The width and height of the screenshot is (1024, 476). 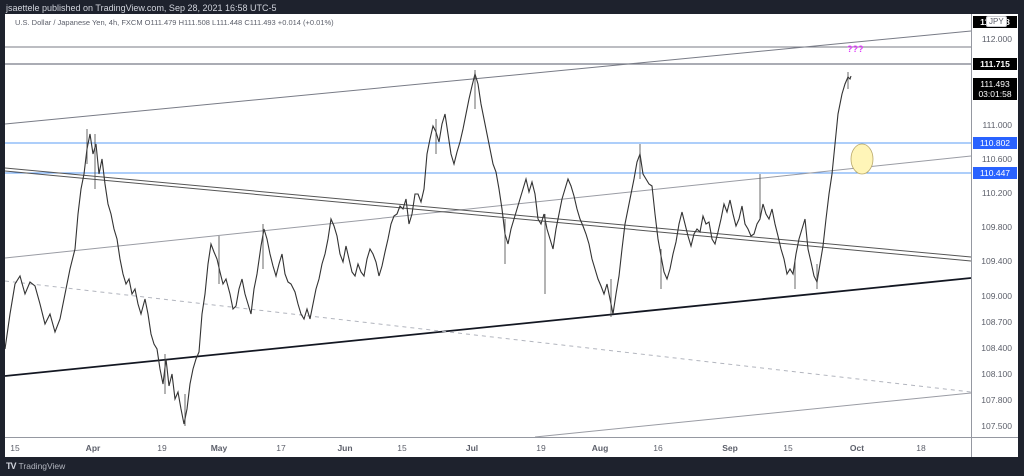 I want to click on current-price-label: 111.493 03:01:58, so click(x=995, y=89).